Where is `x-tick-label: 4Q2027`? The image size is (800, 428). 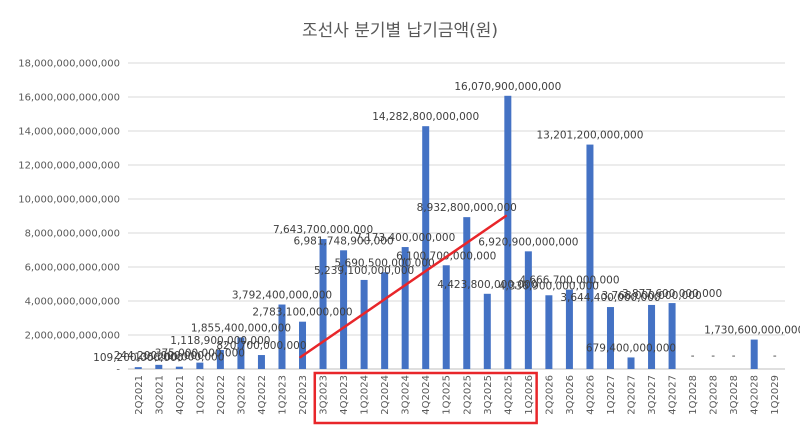
x-tick-label: 4Q2027 is located at coordinates (673, 395).